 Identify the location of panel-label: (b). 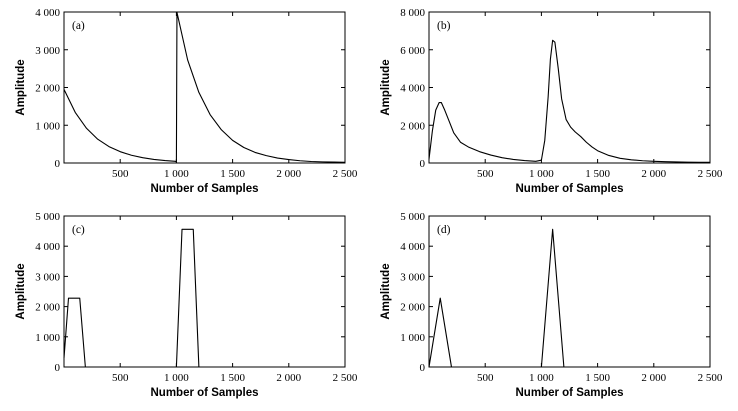
(444, 26).